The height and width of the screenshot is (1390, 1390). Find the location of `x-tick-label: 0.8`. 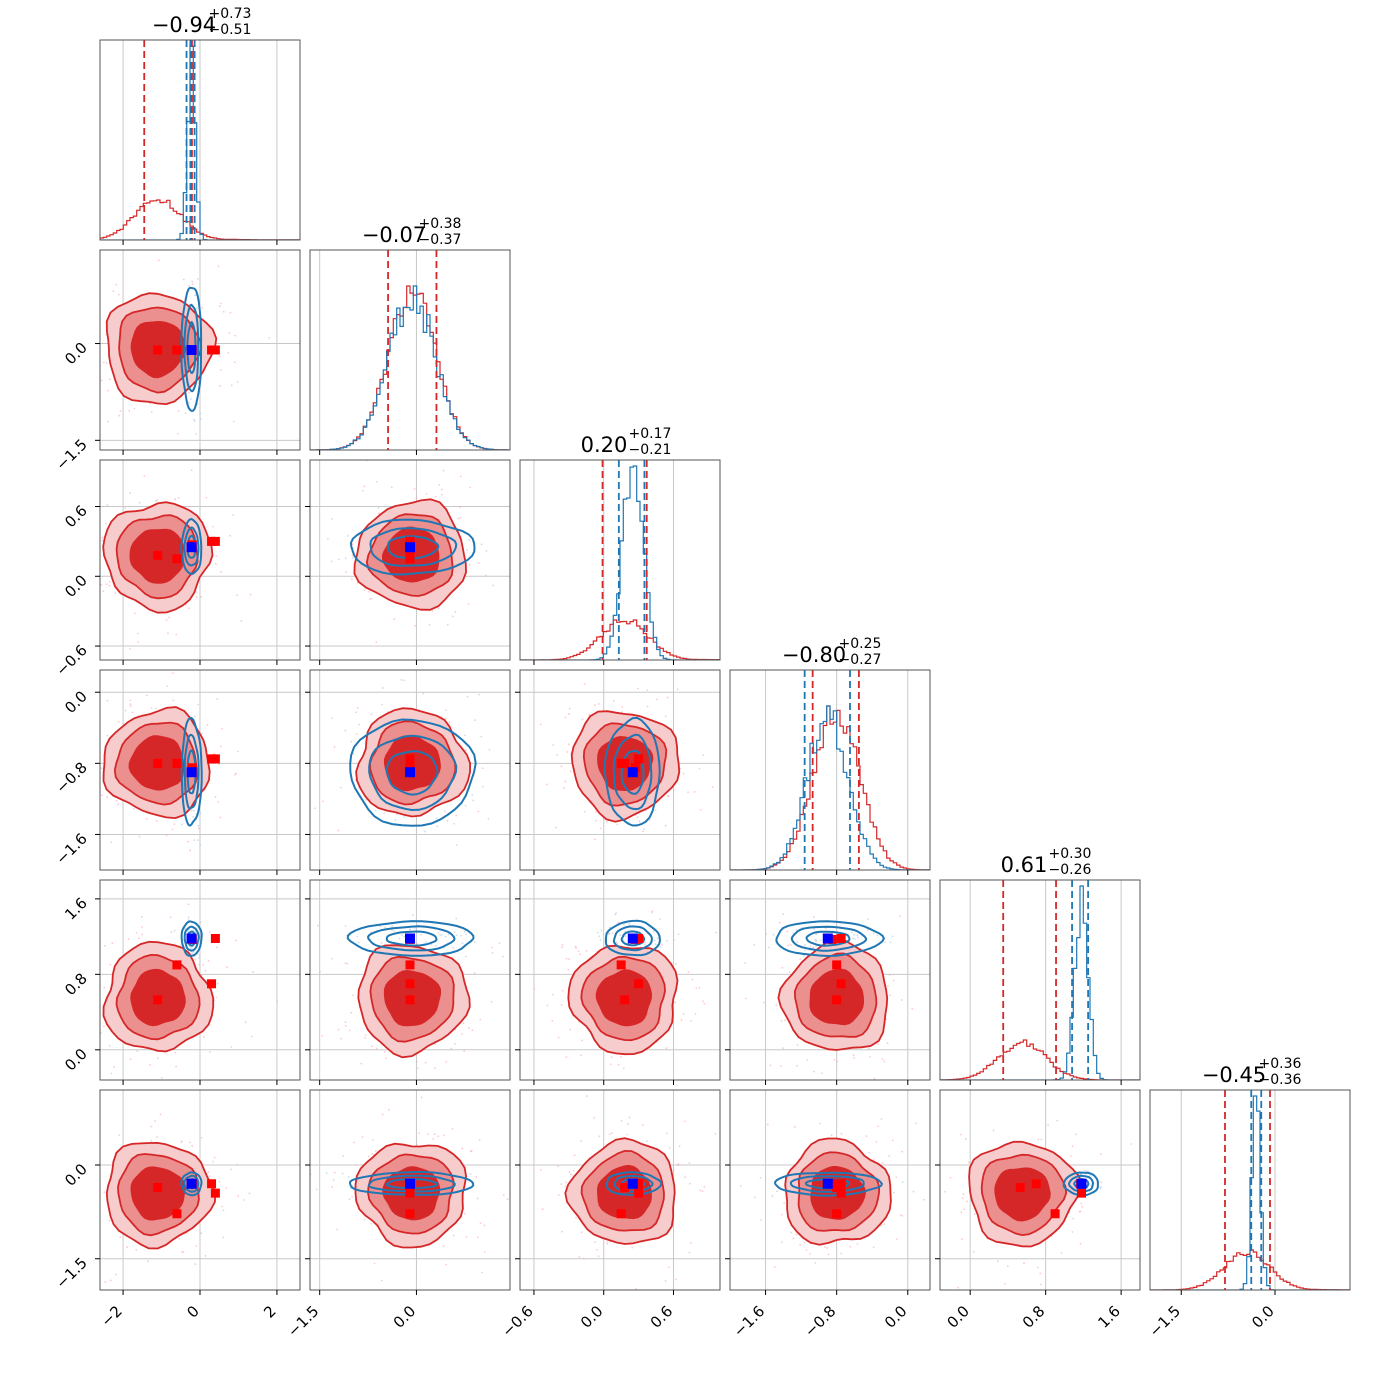

x-tick-label: 0.8 is located at coordinates (1034, 1317).